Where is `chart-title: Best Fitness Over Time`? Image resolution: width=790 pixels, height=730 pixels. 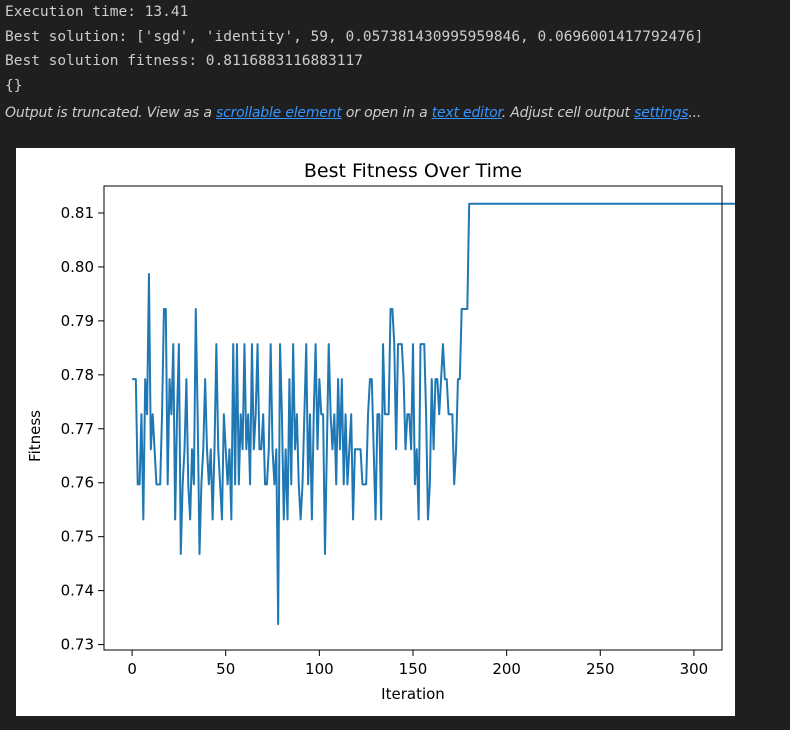 chart-title: Best Fitness Over Time is located at coordinates (413, 171).